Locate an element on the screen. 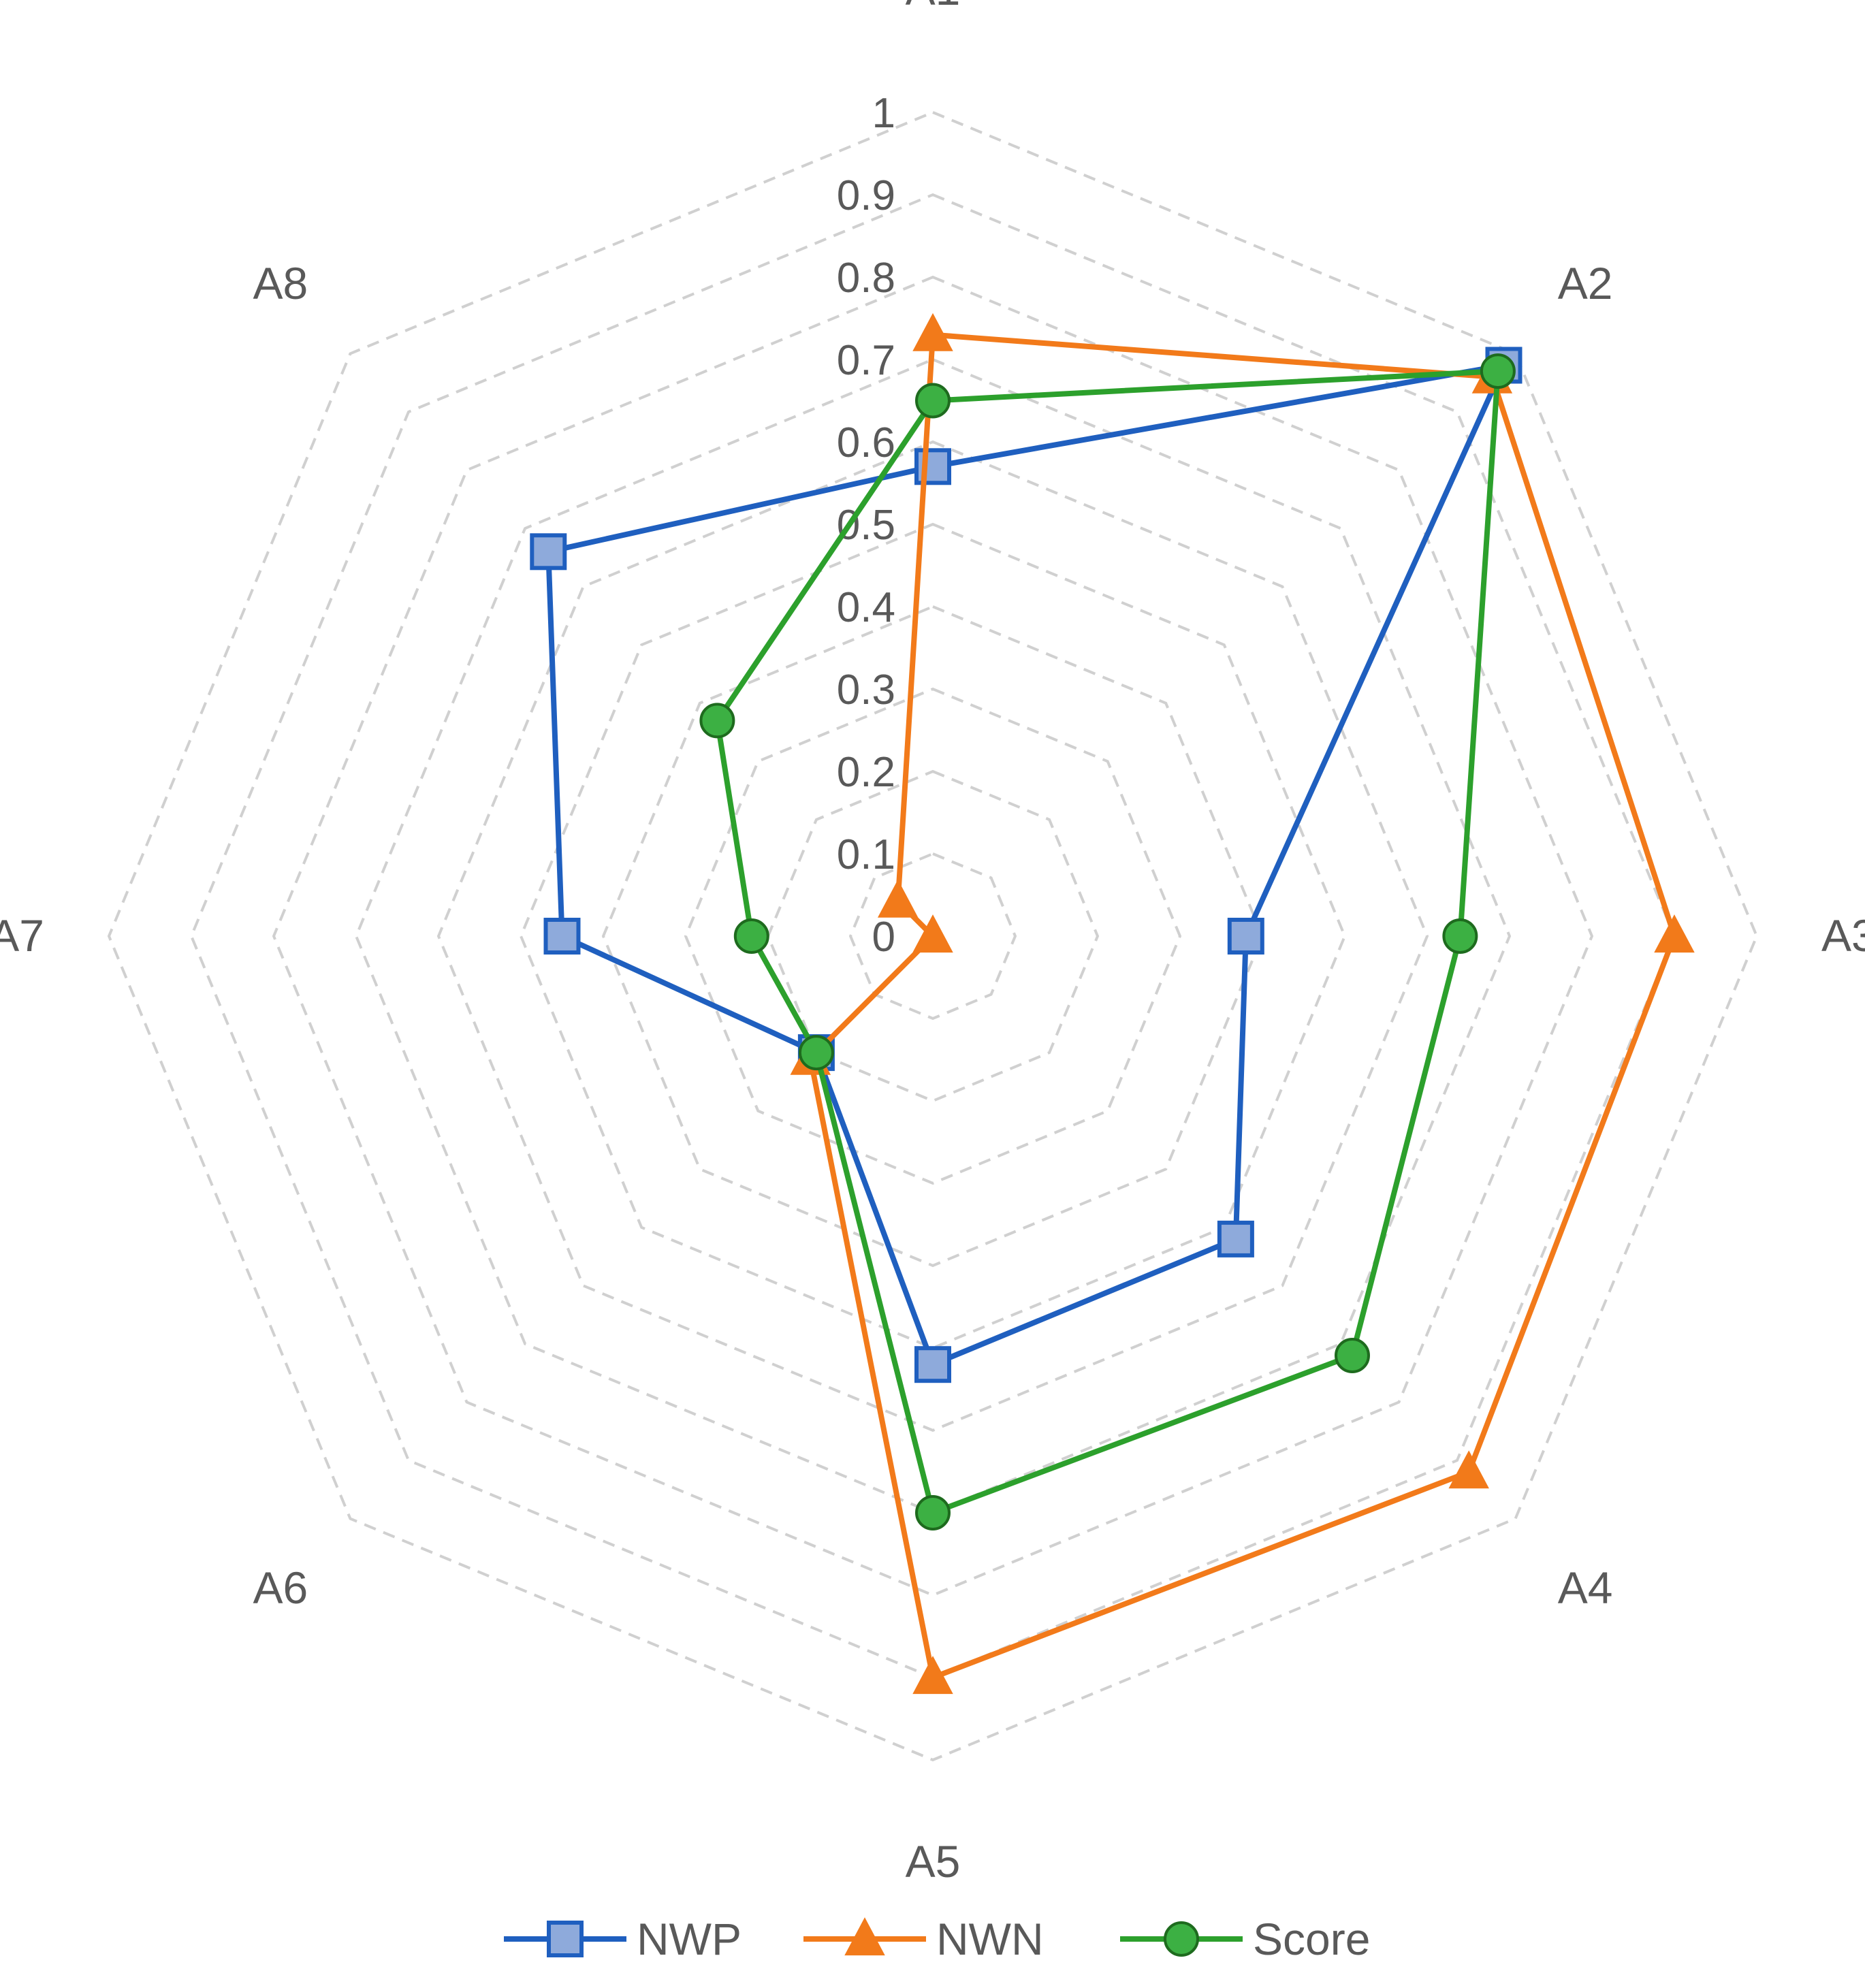 The image size is (1865, 1988). tick-label: 0.6 is located at coordinates (866, 443).